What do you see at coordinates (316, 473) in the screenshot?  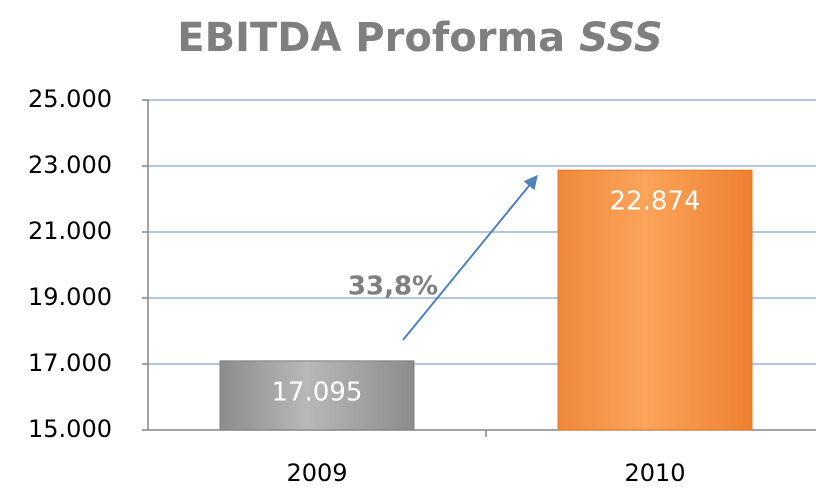 I see `x-tick-label: 2009` at bounding box center [316, 473].